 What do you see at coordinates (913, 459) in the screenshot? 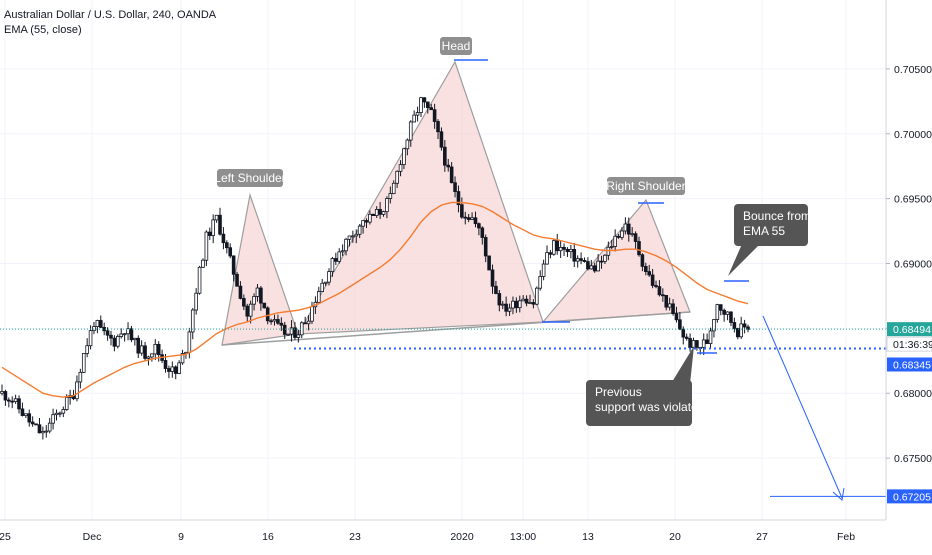
I see `price-tick-label: 0.67500` at bounding box center [913, 459].